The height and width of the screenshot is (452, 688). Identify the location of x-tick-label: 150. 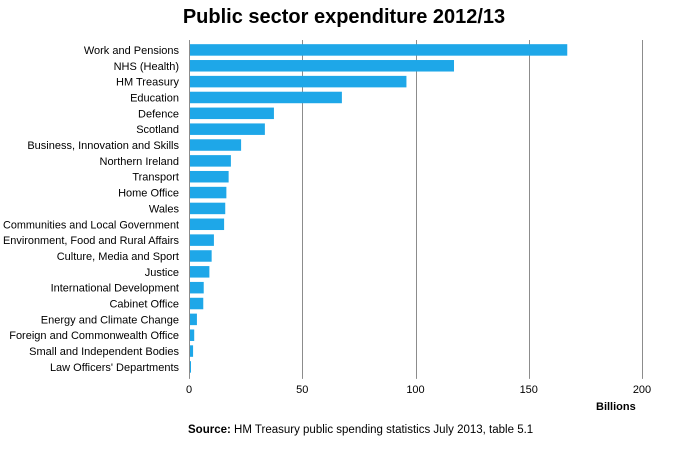
(529, 390).